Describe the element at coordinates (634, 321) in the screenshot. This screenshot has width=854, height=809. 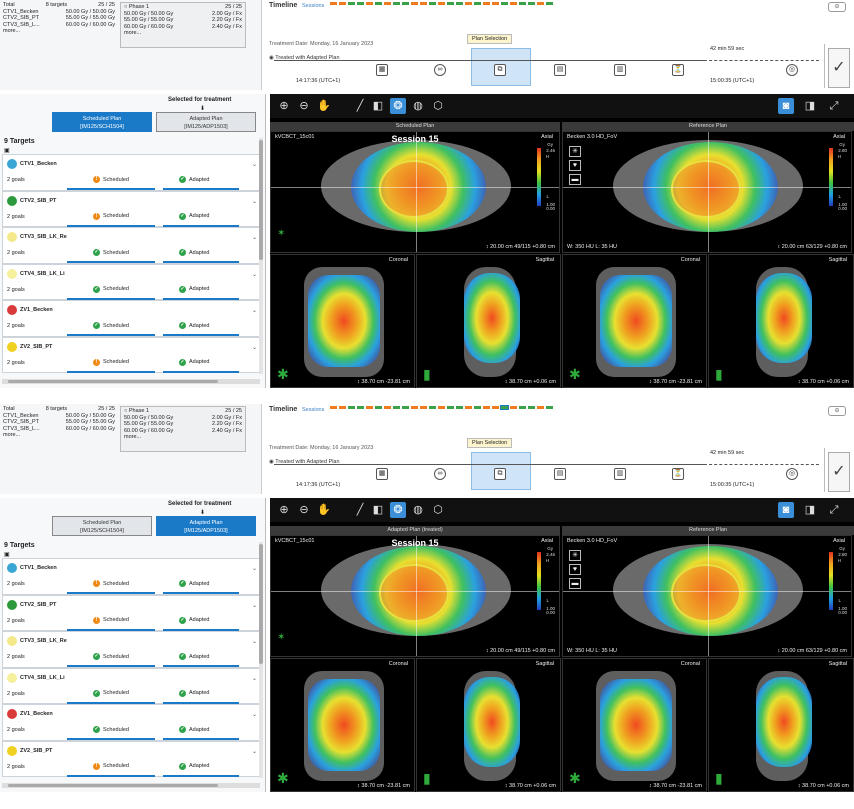
I see `coronal-view-right: Coronal ↕ 38.70 cm -23.81 cm ✱` at that location.